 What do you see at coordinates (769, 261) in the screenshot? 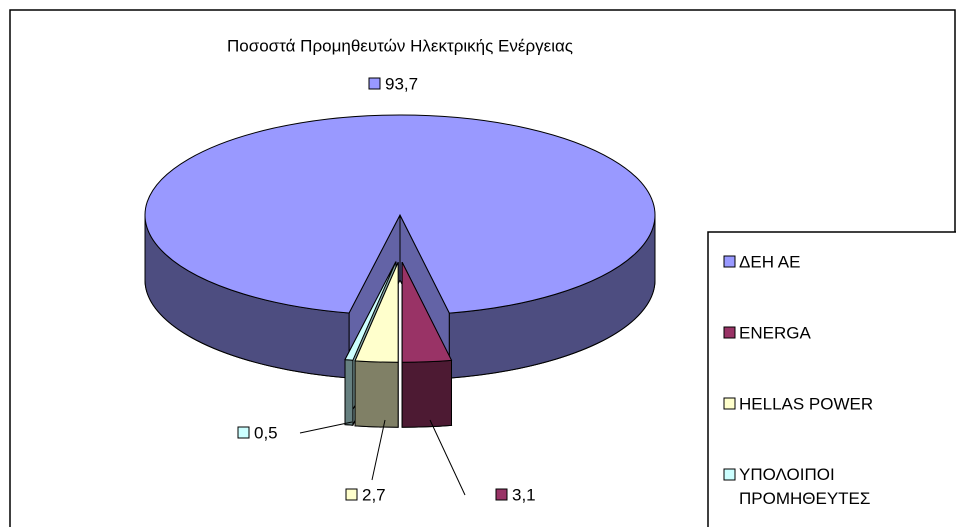
I see `legend-label: ΔΕΗ ΑΕ` at bounding box center [769, 261].